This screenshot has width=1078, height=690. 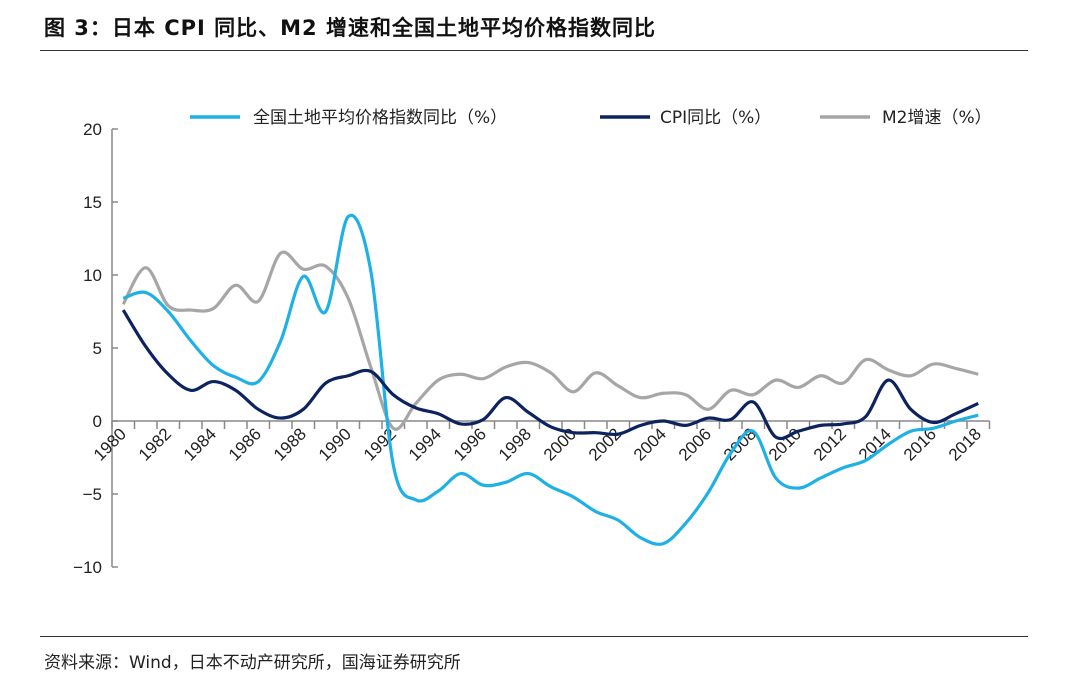 What do you see at coordinates (470, 444) in the screenshot?
I see `x-tick-label: 1996` at bounding box center [470, 444].